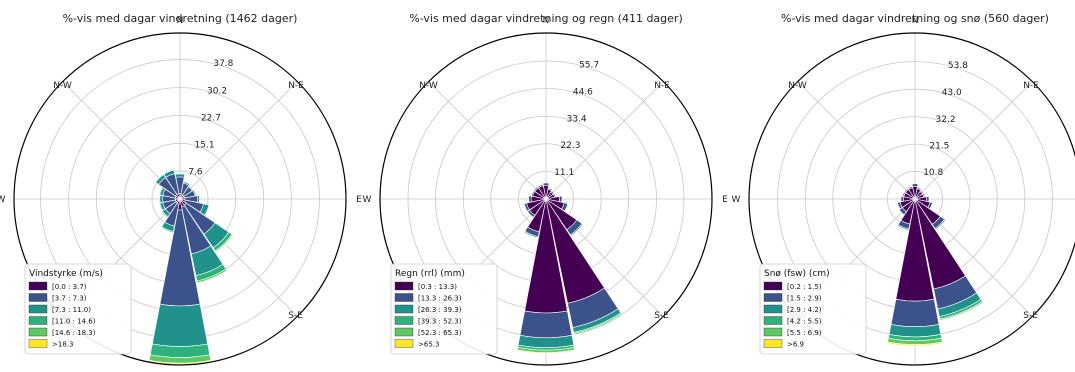 The image size is (1075, 372). What do you see at coordinates (217, 91) in the screenshot?
I see `windrose-1-radial-tick: 30.2` at bounding box center [217, 91].